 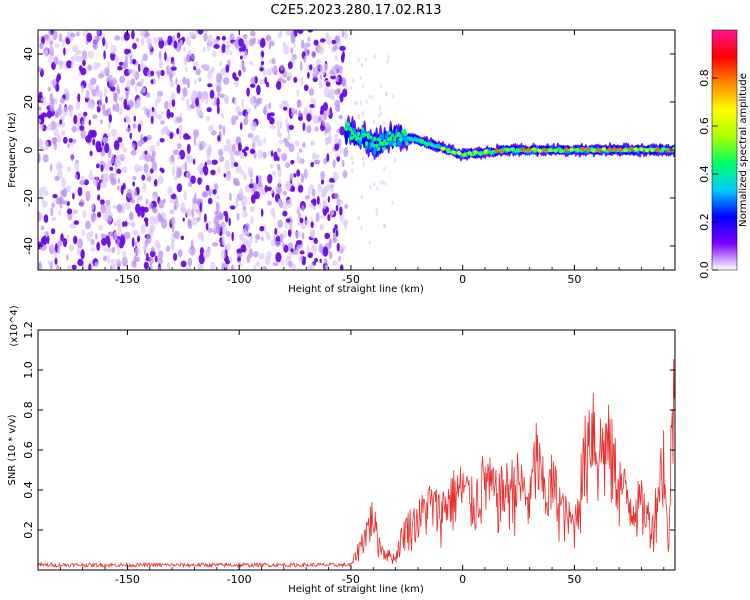 What do you see at coordinates (704, 270) in the screenshot?
I see `colorbar-tick-label: 0.0` at bounding box center [704, 270].